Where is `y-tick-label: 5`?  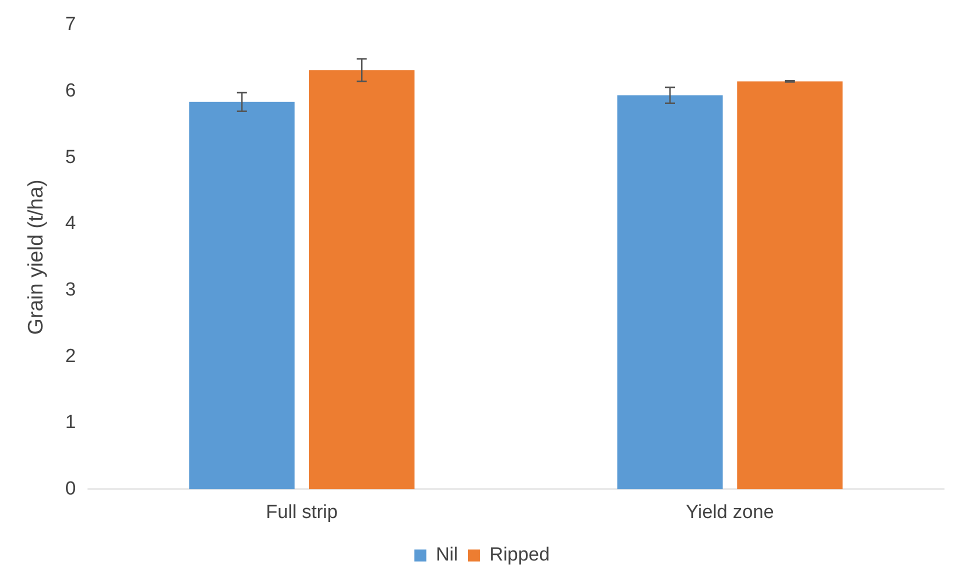 y-tick-label: 5 is located at coordinates (70, 157).